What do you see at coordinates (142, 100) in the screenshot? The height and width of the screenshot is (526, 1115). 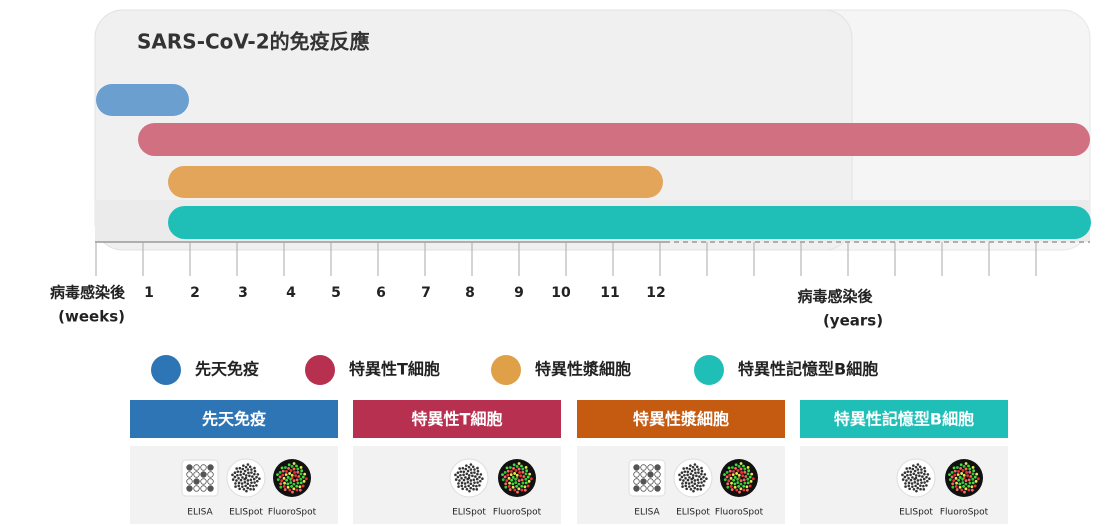 I see `innate-bar` at bounding box center [142, 100].